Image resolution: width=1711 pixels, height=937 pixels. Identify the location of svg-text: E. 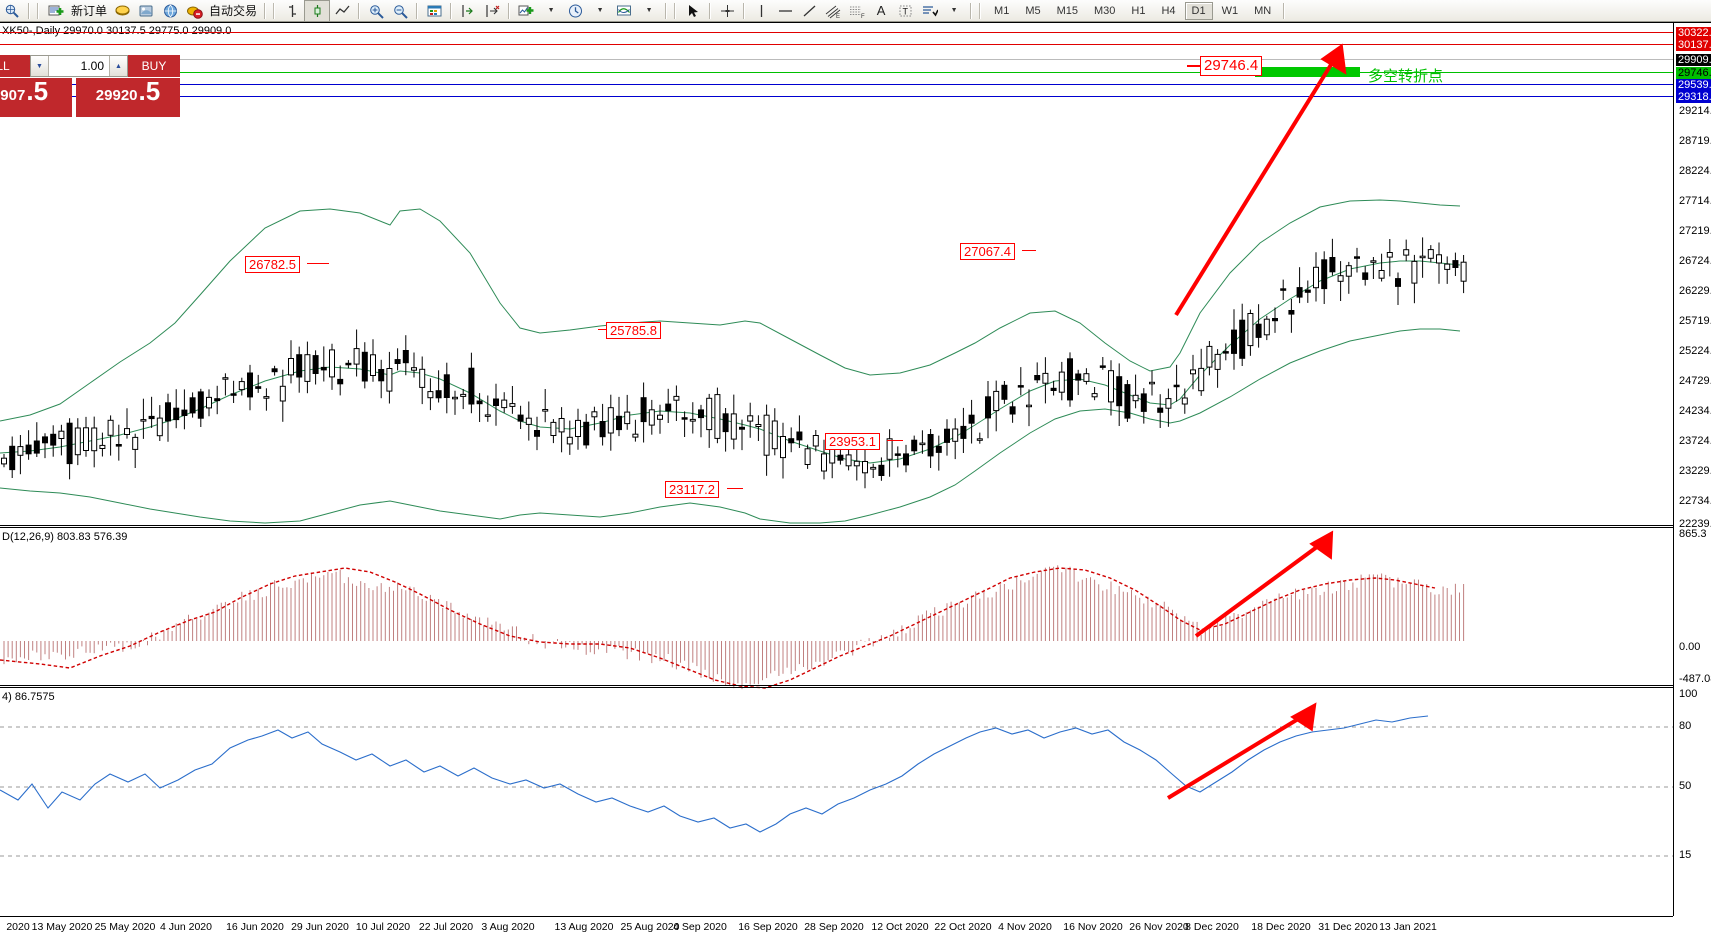
(838, 16).